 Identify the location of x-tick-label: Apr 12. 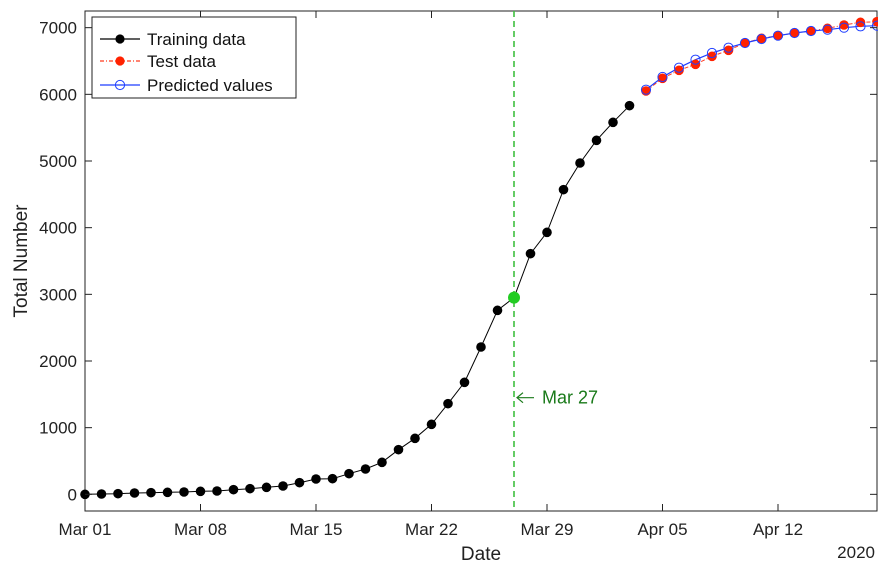
(778, 529).